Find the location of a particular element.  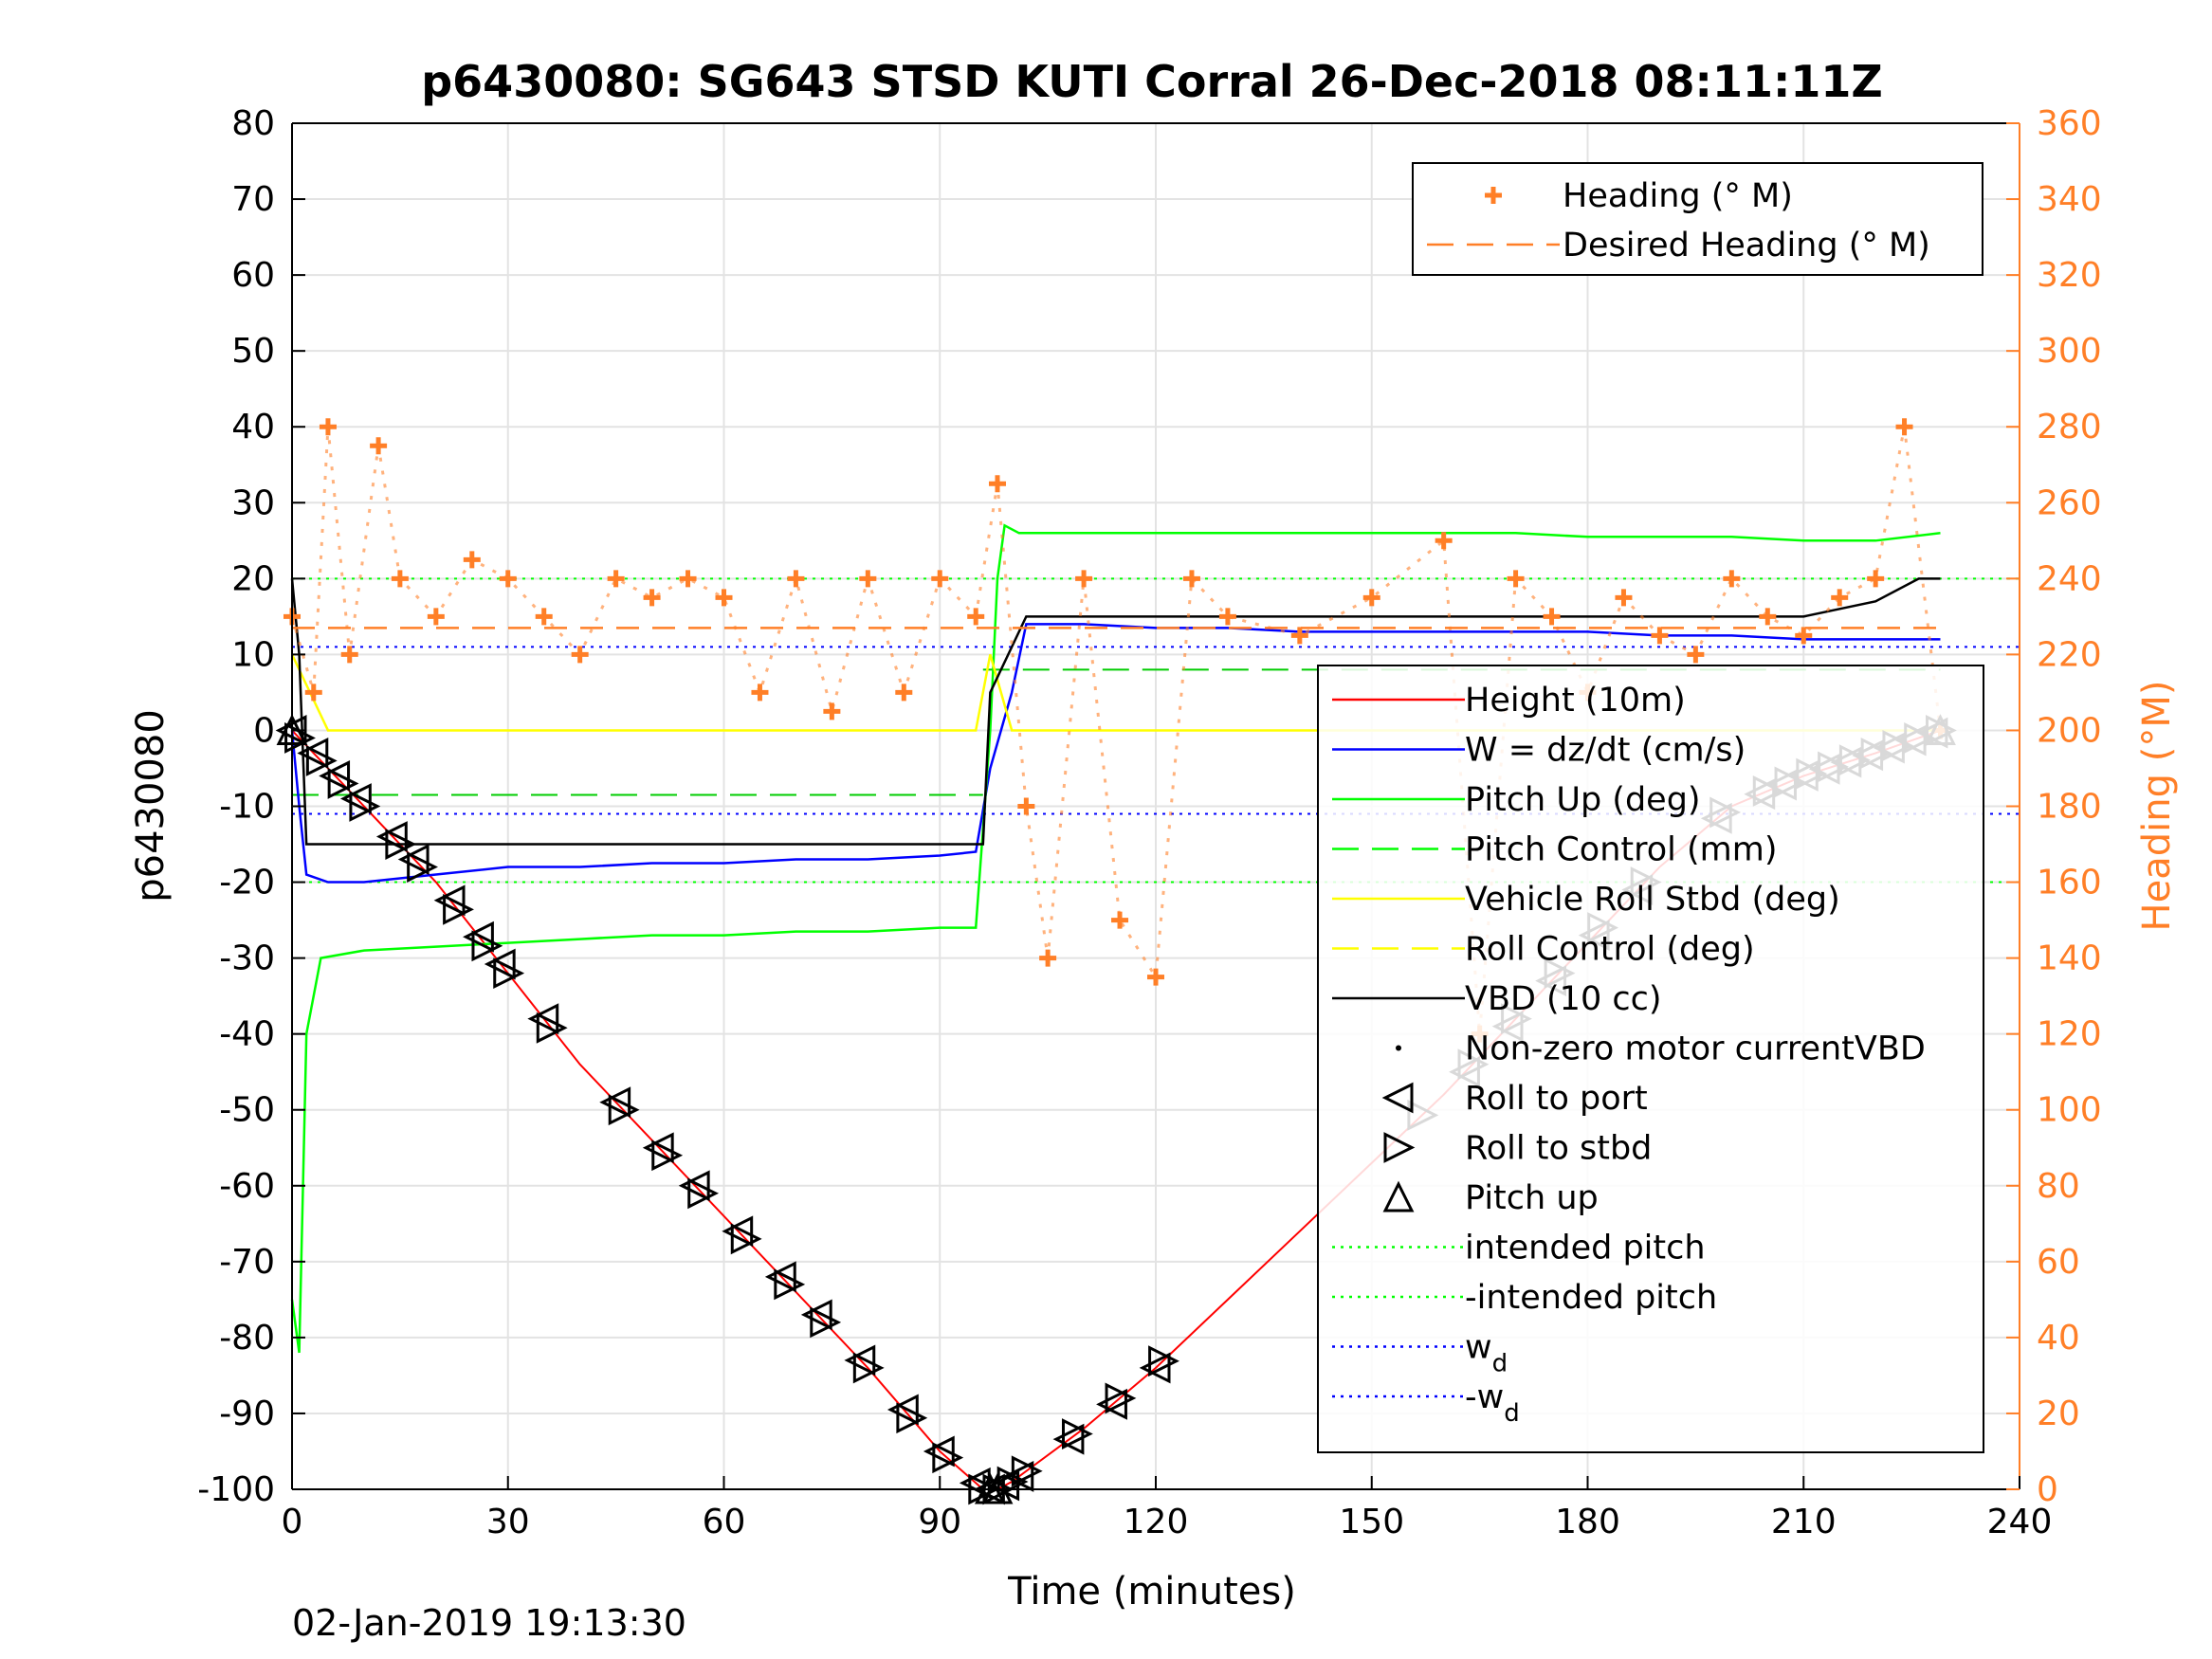

y-tick-label-right: 20 is located at coordinates (2058, 1414).